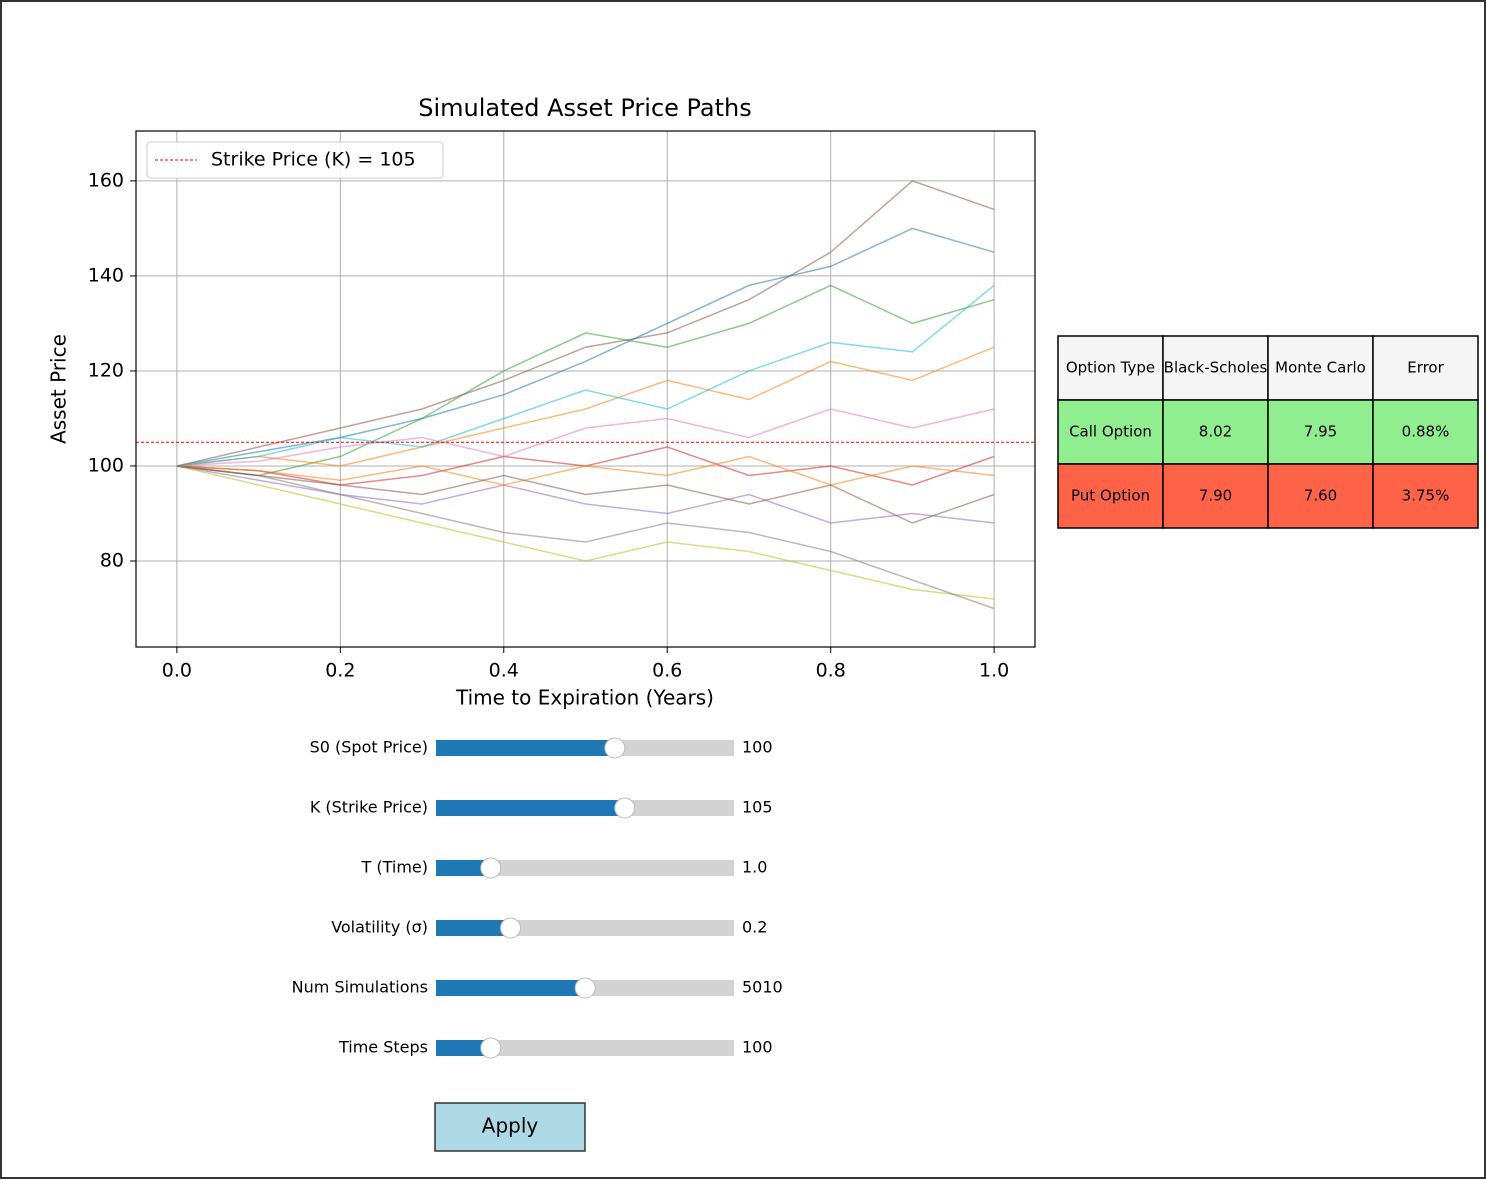 The height and width of the screenshot is (1180, 1486). I want to click on table-cell-text: Call Option, so click(1110, 432).